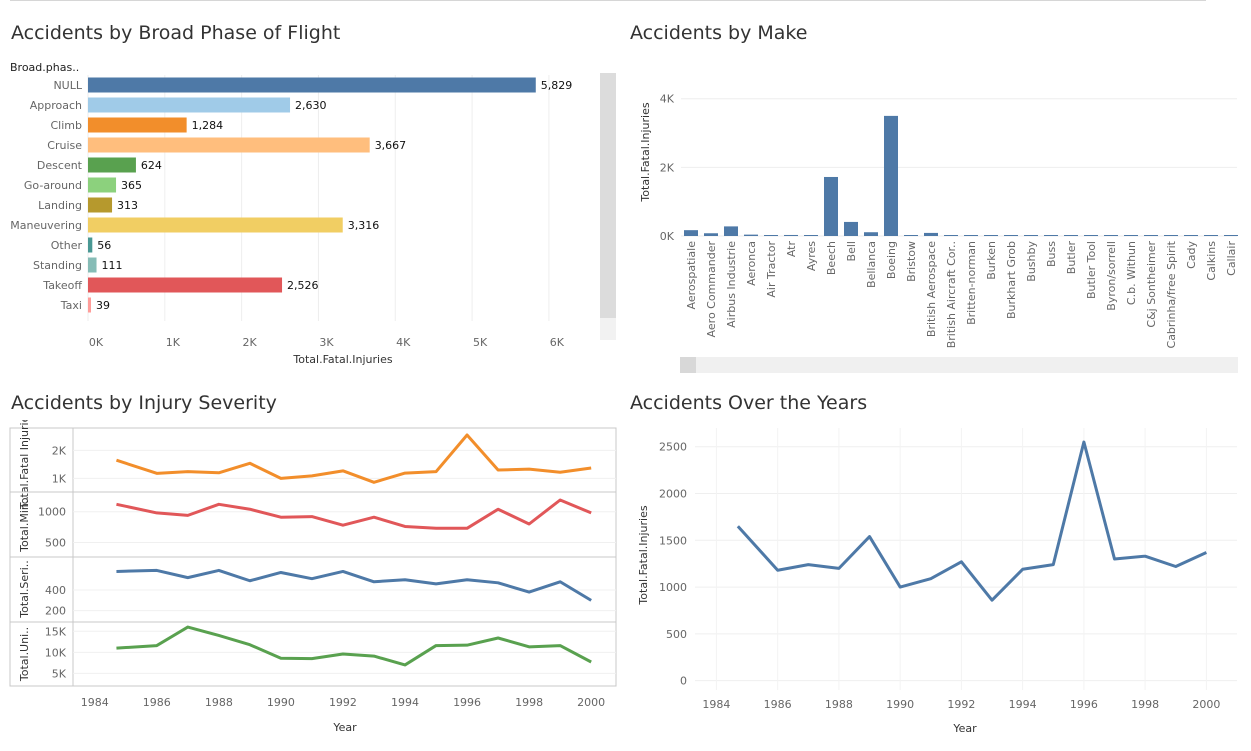 The height and width of the screenshot is (751, 1251). What do you see at coordinates (719, 33) in the screenshot?
I see `make-chart-title: Accidents by Make` at bounding box center [719, 33].